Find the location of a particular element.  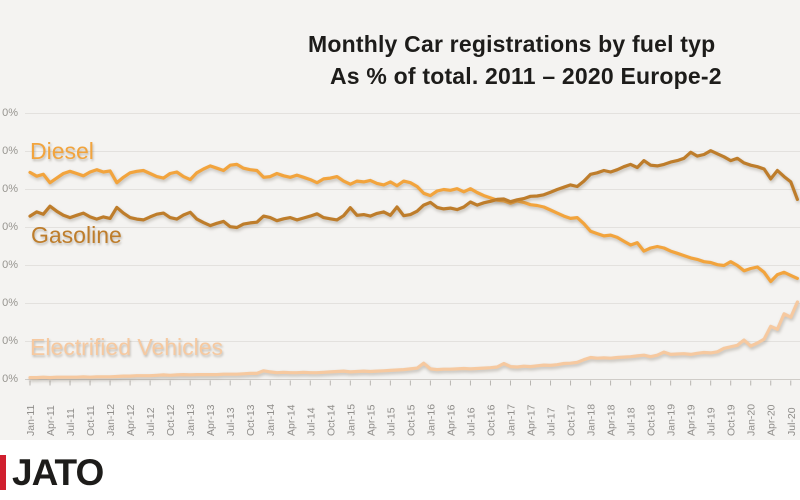

x-axis-label: Oct-11 is located at coordinates (91, 420).